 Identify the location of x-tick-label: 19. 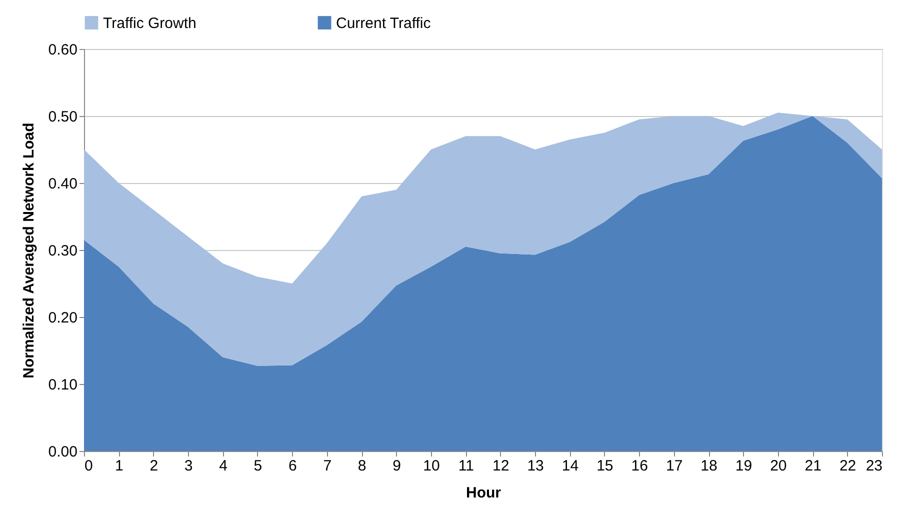
(743, 466).